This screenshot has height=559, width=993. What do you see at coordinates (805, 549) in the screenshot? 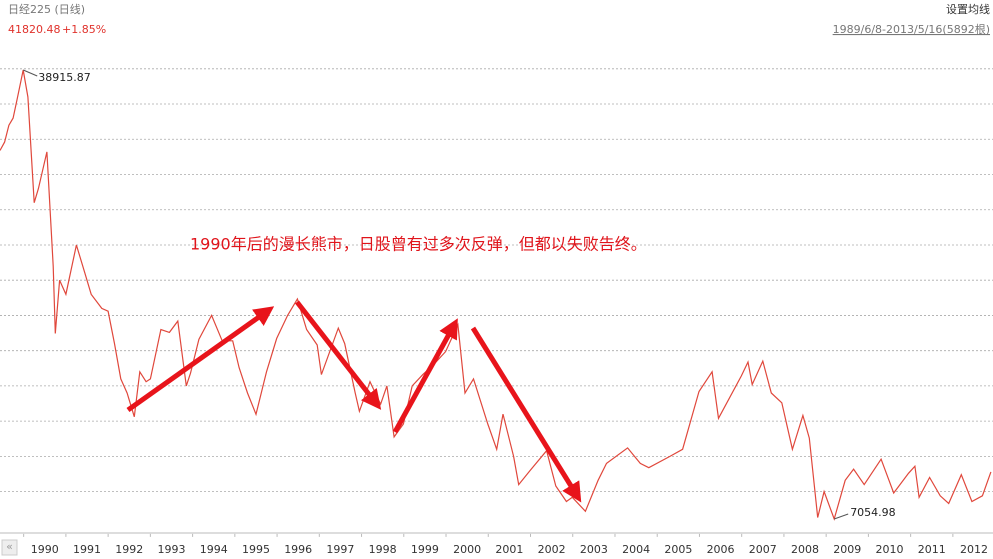
I see `x-tick-label: 2008` at bounding box center [805, 549].